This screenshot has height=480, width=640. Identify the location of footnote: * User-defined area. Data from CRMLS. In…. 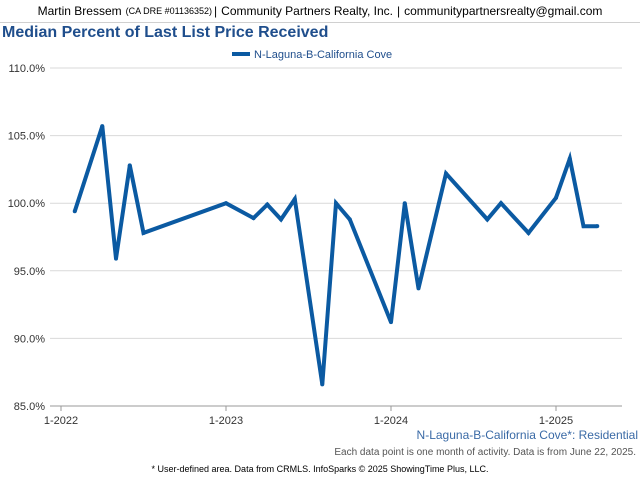
(320, 469).